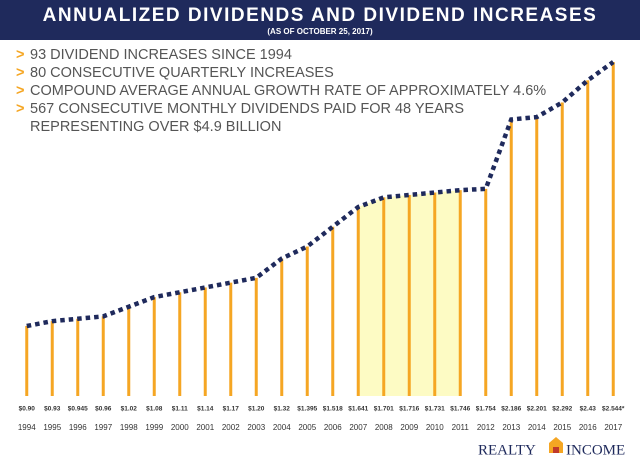 The image size is (640, 469). What do you see at coordinates (205, 427) in the screenshot?
I see `x-tick-label: 2001` at bounding box center [205, 427].